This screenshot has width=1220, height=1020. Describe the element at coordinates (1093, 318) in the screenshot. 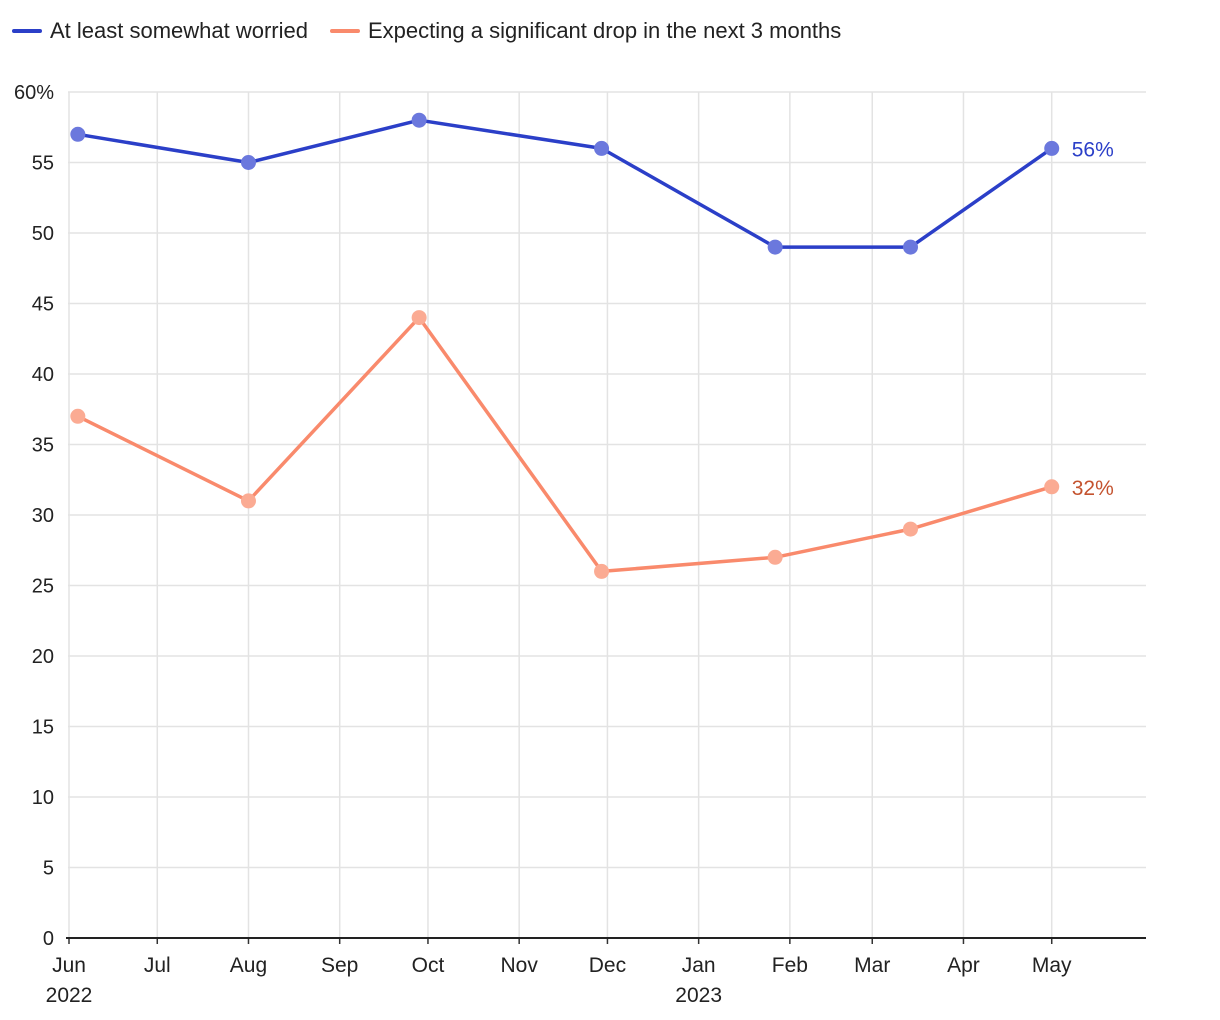

I see `label-layer: 56% 32%` at that location.